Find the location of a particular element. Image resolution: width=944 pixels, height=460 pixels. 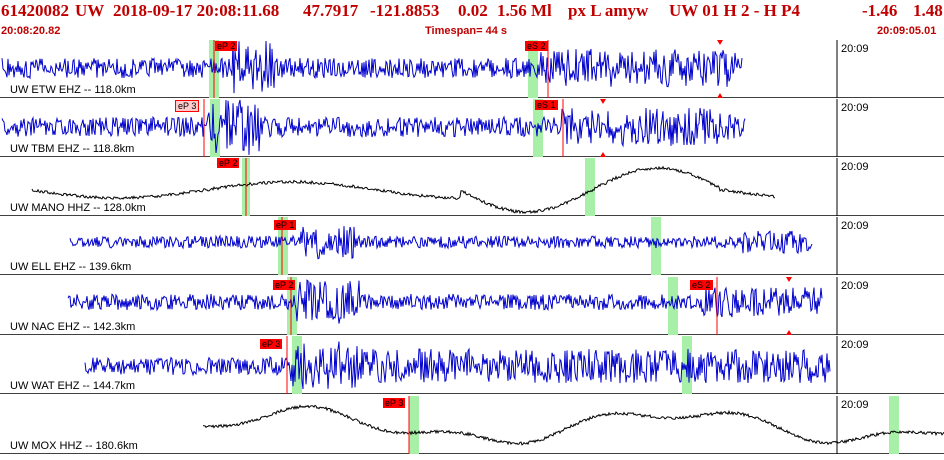

event-type-flags: px L amyw is located at coordinates (608, 10).